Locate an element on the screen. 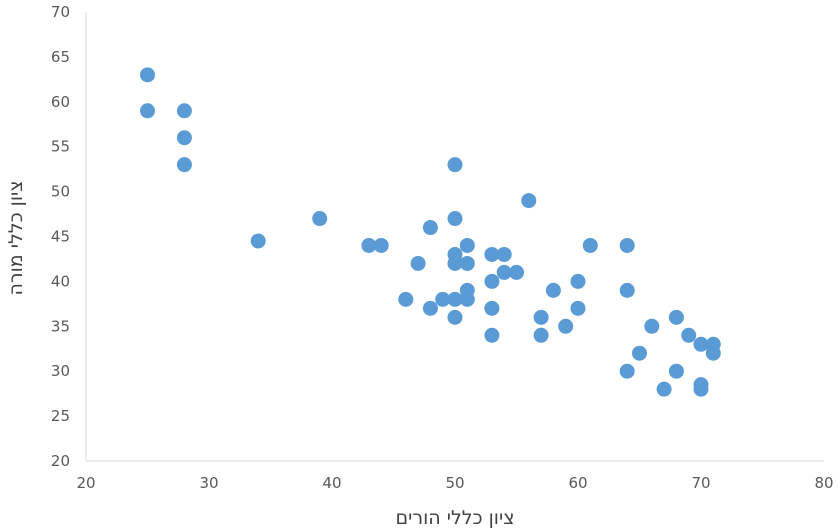 This screenshot has height=532, width=838. y-tick-label: 65 is located at coordinates (60, 57).